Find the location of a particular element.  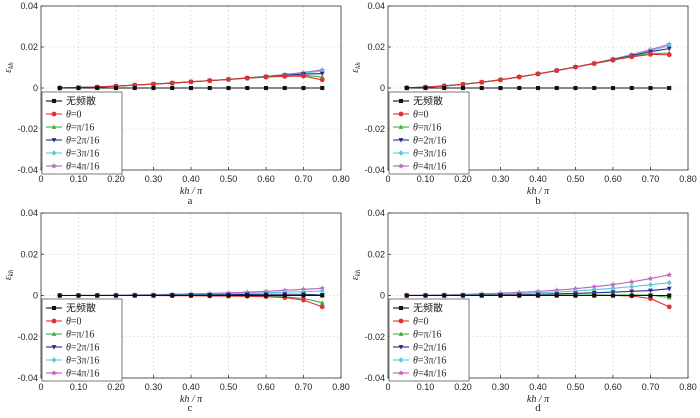

legend-label: 无频散 is located at coordinates (428, 308).